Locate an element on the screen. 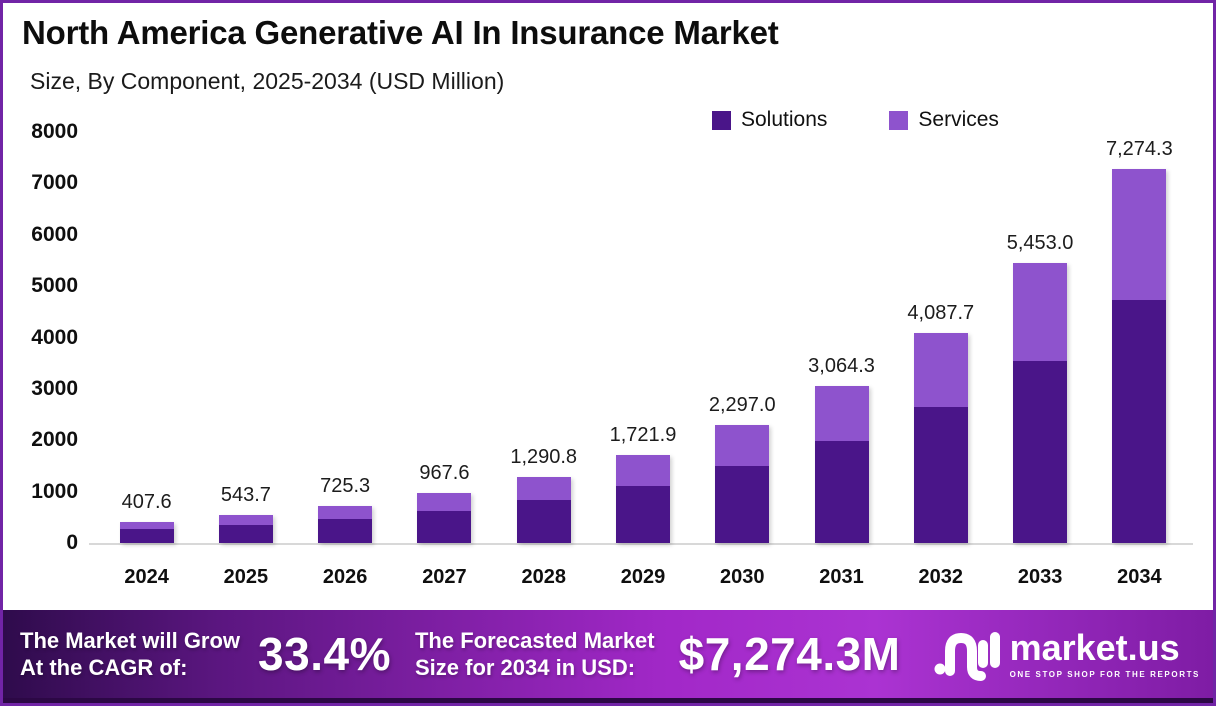 This screenshot has width=1216, height=706. bar-group-2026: 725.3 2026 is located at coordinates (345, 360).